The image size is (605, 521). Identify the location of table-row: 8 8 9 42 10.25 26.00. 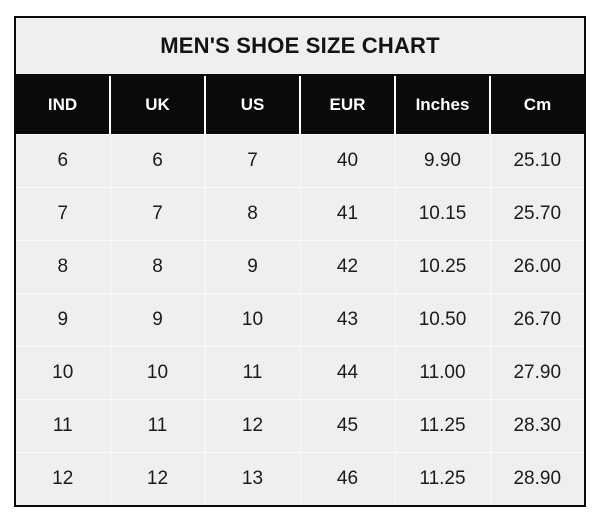
(300, 267).